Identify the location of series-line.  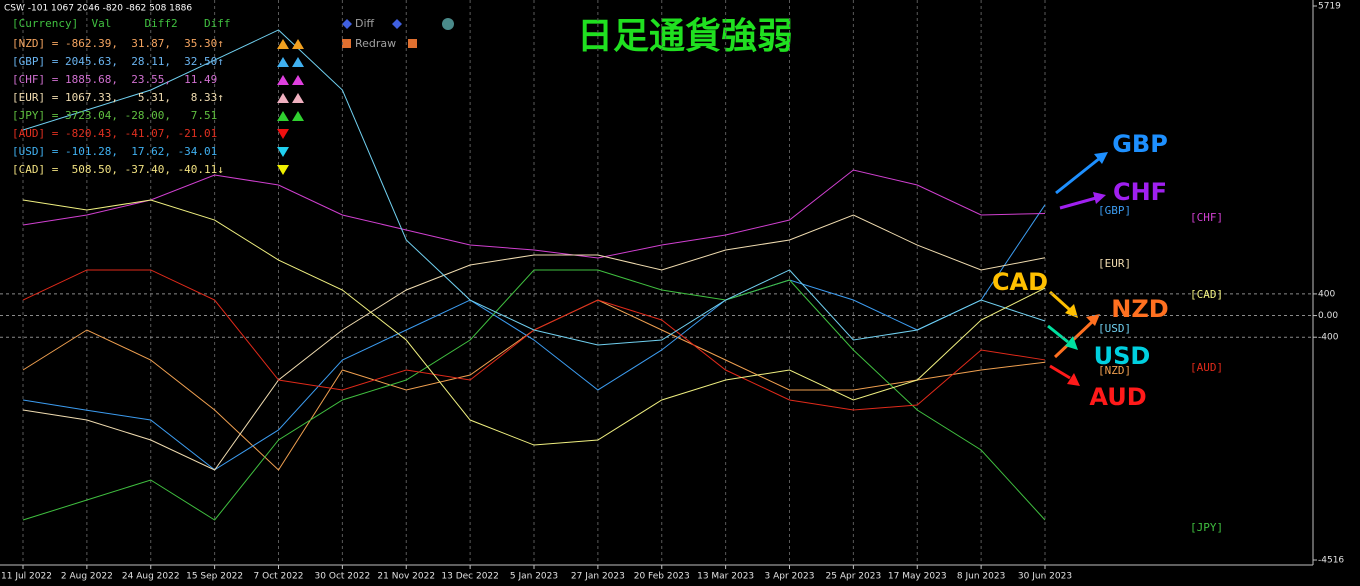
(534, 214).